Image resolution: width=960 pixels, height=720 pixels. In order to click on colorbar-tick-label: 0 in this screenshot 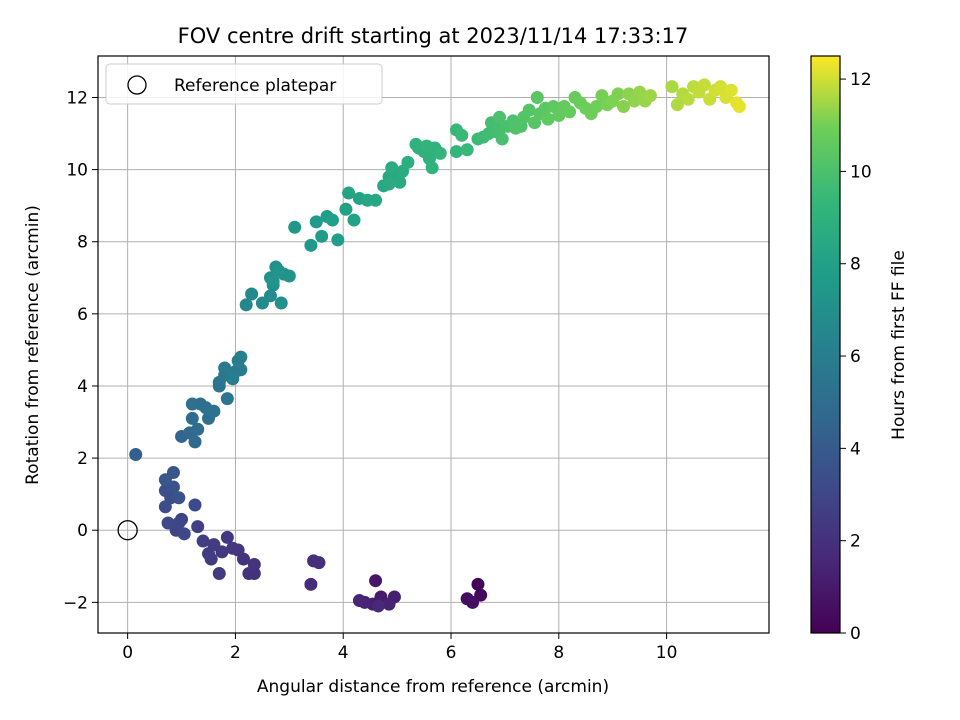, I will do `click(855, 634)`.